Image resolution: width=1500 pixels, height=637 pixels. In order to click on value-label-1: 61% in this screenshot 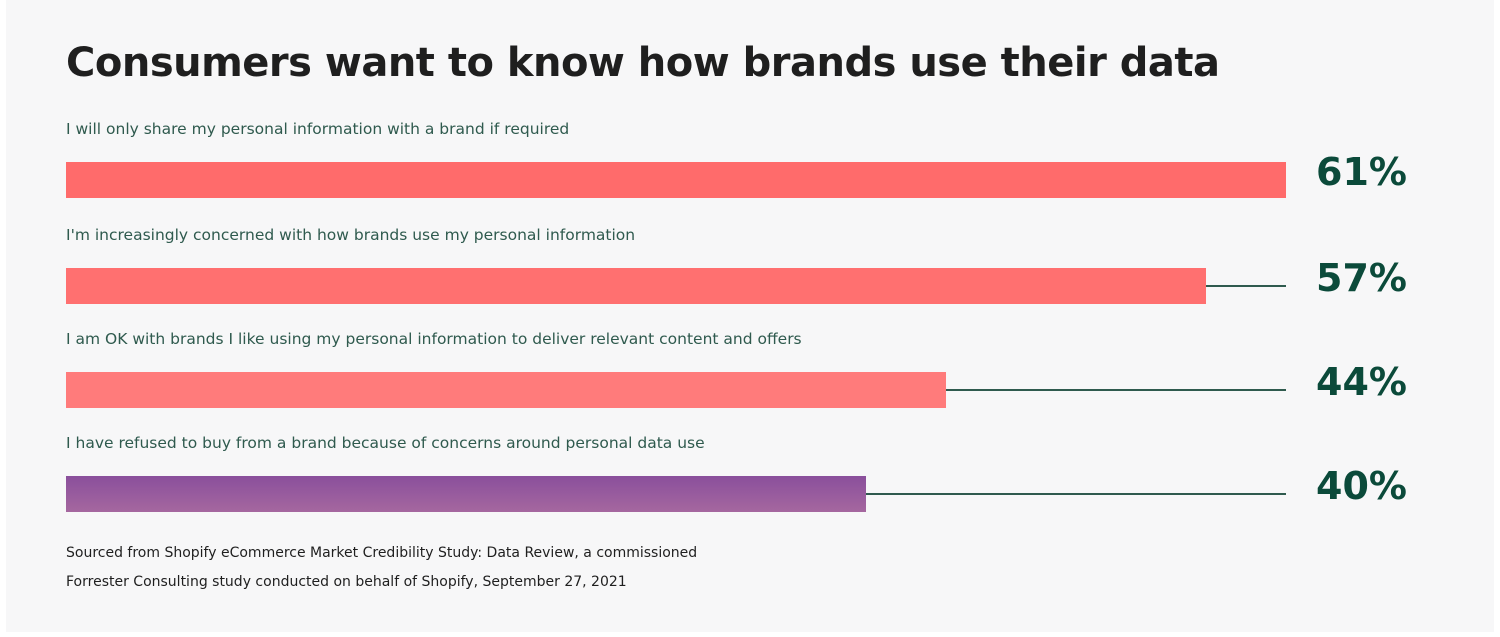, I will do `click(1361, 172)`.